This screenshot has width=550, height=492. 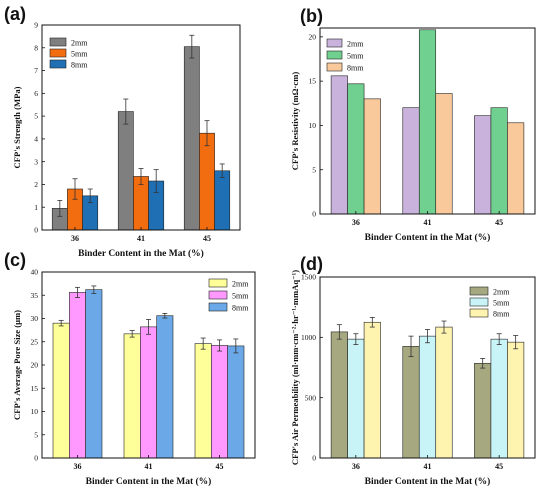 I want to click on y-tick-label: 9, so click(x=36, y=25).